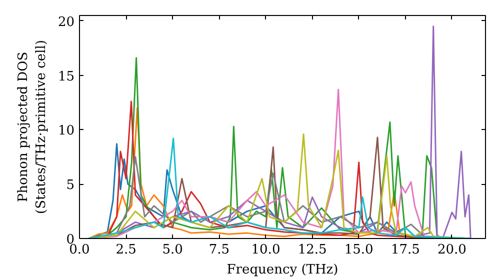 The image size is (500, 280). Describe the element at coordinates (282, 270) in the screenshot. I see `x-axis-title: Frequency (THz)` at that location.